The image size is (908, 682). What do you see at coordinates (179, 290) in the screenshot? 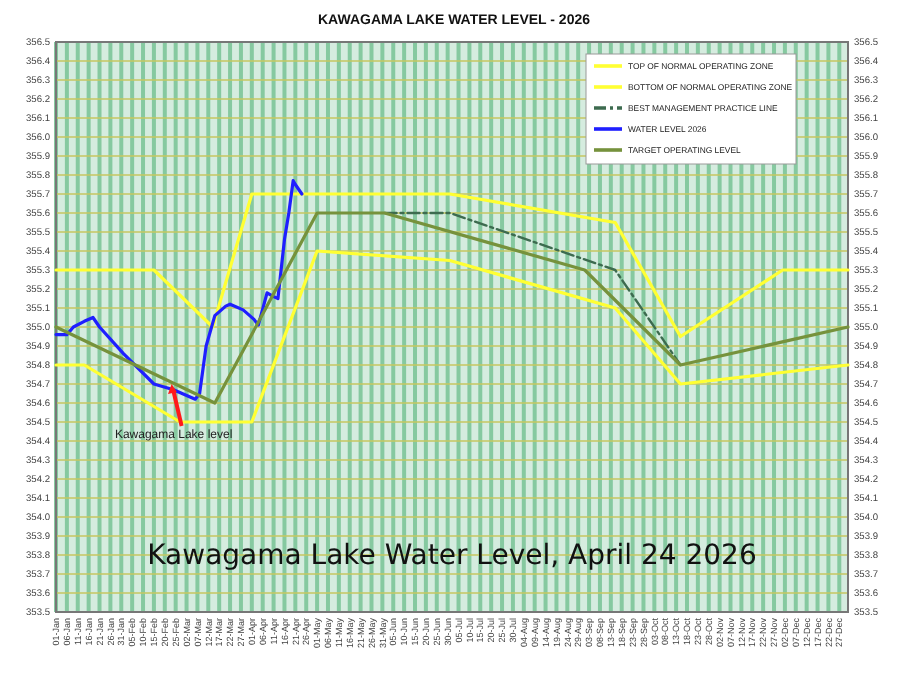
I see `line-series` at bounding box center [179, 290].